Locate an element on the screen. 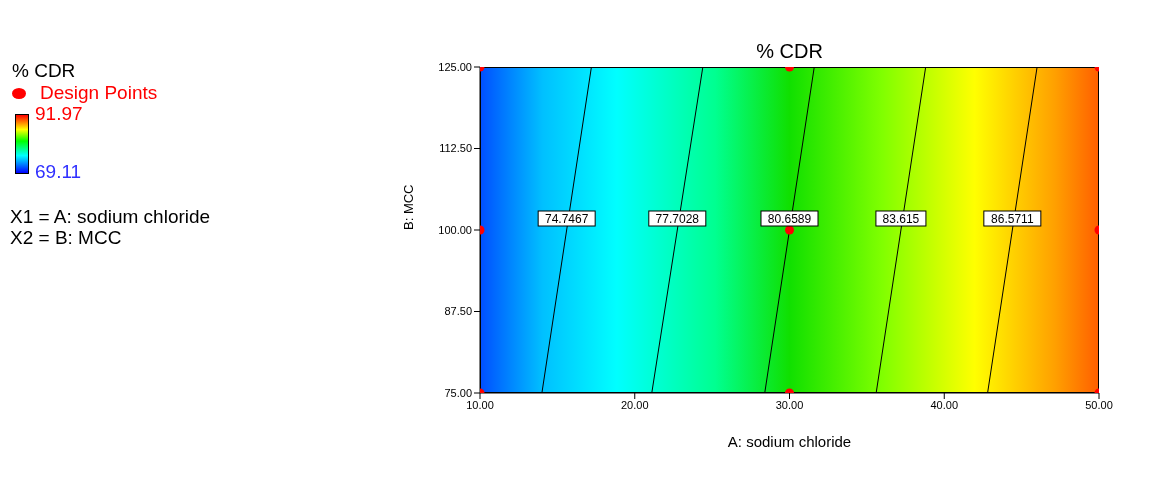  y-tick-label: 112.50 is located at coordinates (455, 148).